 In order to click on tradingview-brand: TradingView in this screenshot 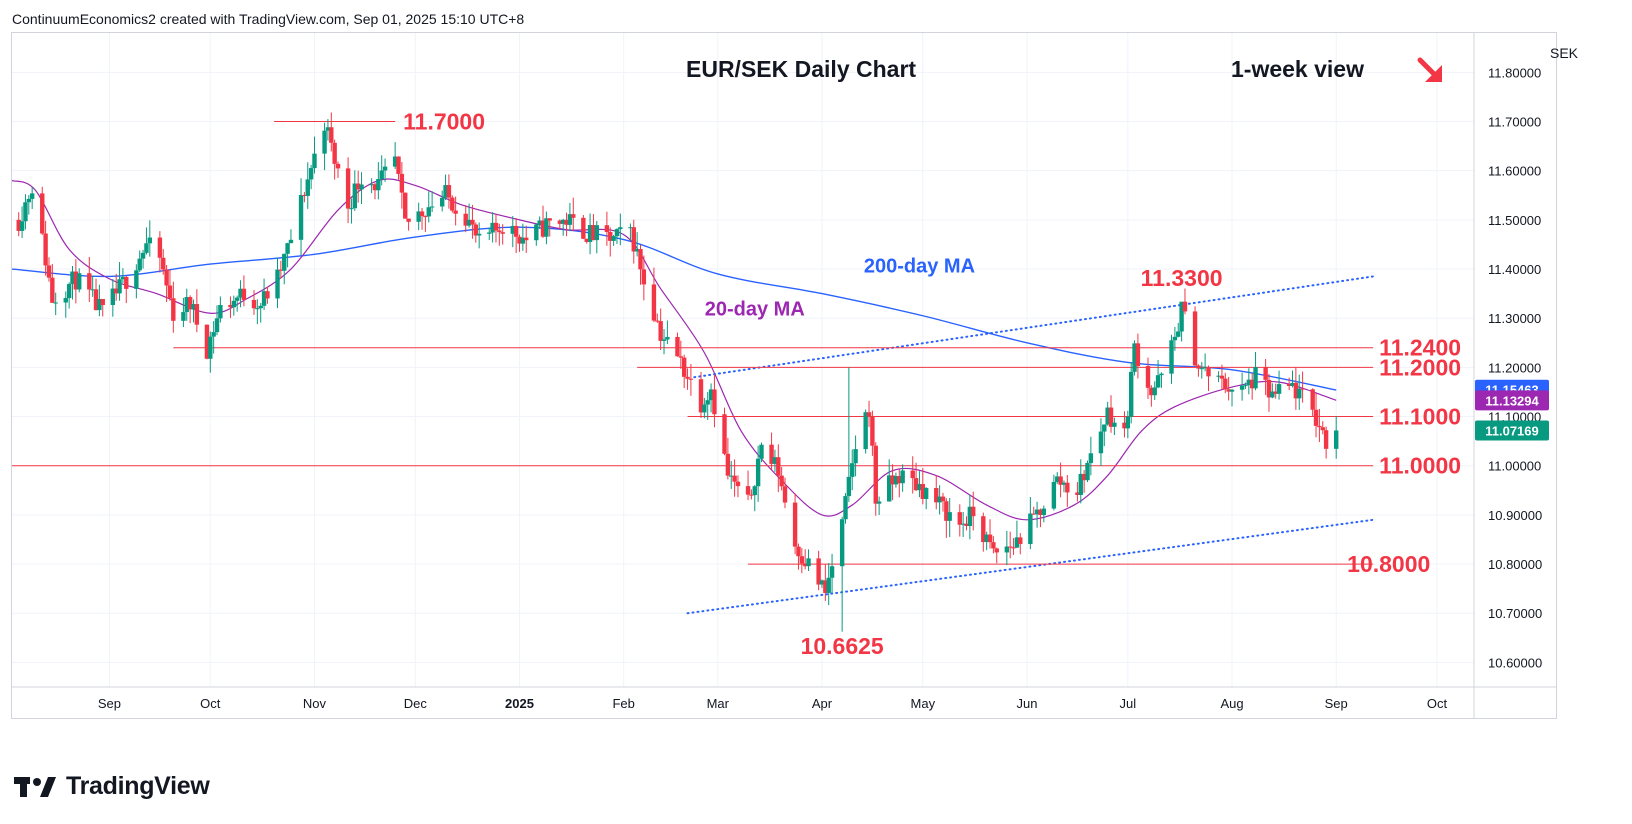, I will do `click(112, 786)`.